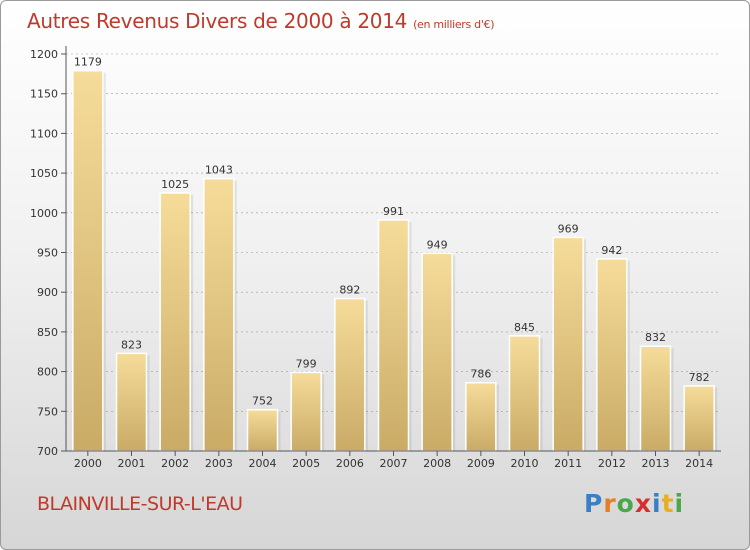  I want to click on city-name: BLAINVILLE-SUR-L'EAU, so click(140, 504).